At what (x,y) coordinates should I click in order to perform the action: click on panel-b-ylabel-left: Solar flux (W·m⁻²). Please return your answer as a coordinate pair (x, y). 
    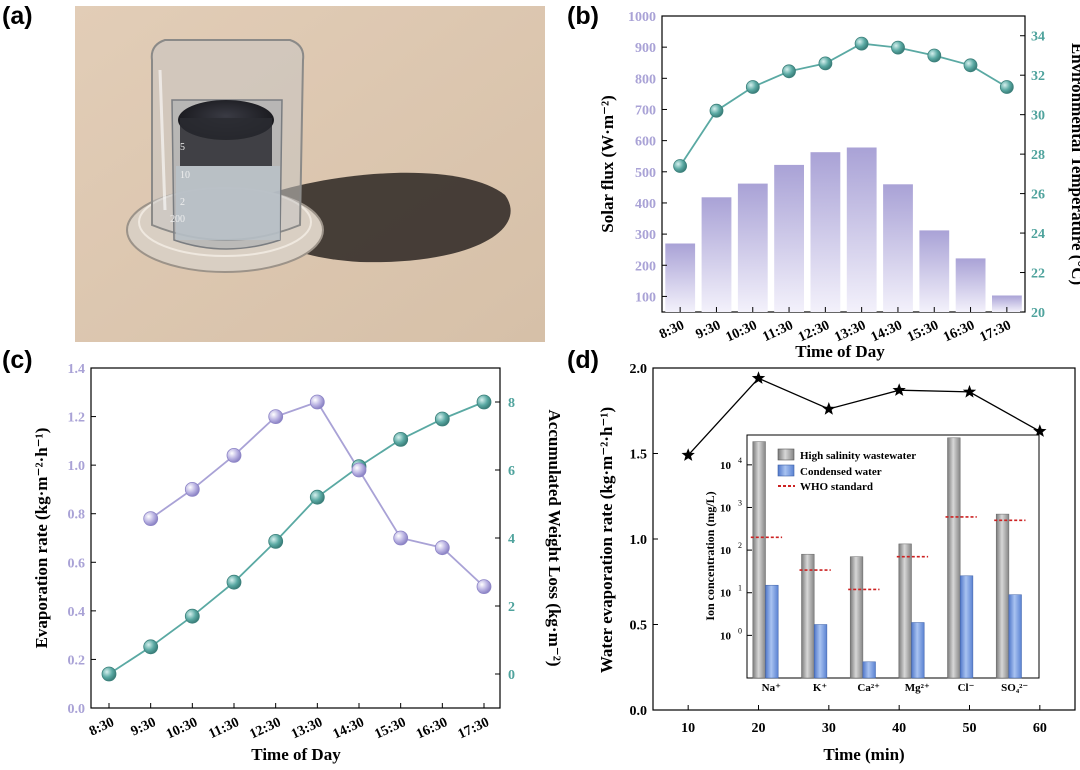
    Looking at the image, I should click on (607, 163).